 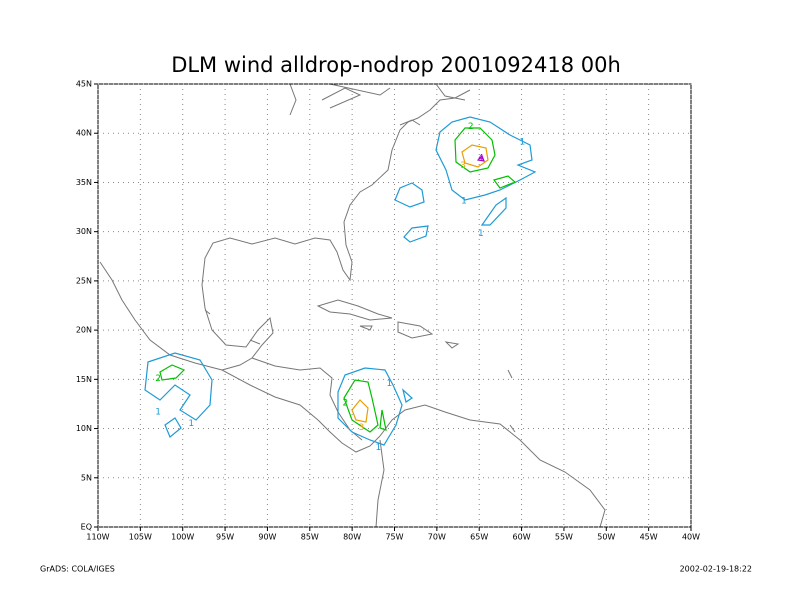 What do you see at coordinates (182, 537) in the screenshot?
I see `x-tick-label: 100W` at bounding box center [182, 537].